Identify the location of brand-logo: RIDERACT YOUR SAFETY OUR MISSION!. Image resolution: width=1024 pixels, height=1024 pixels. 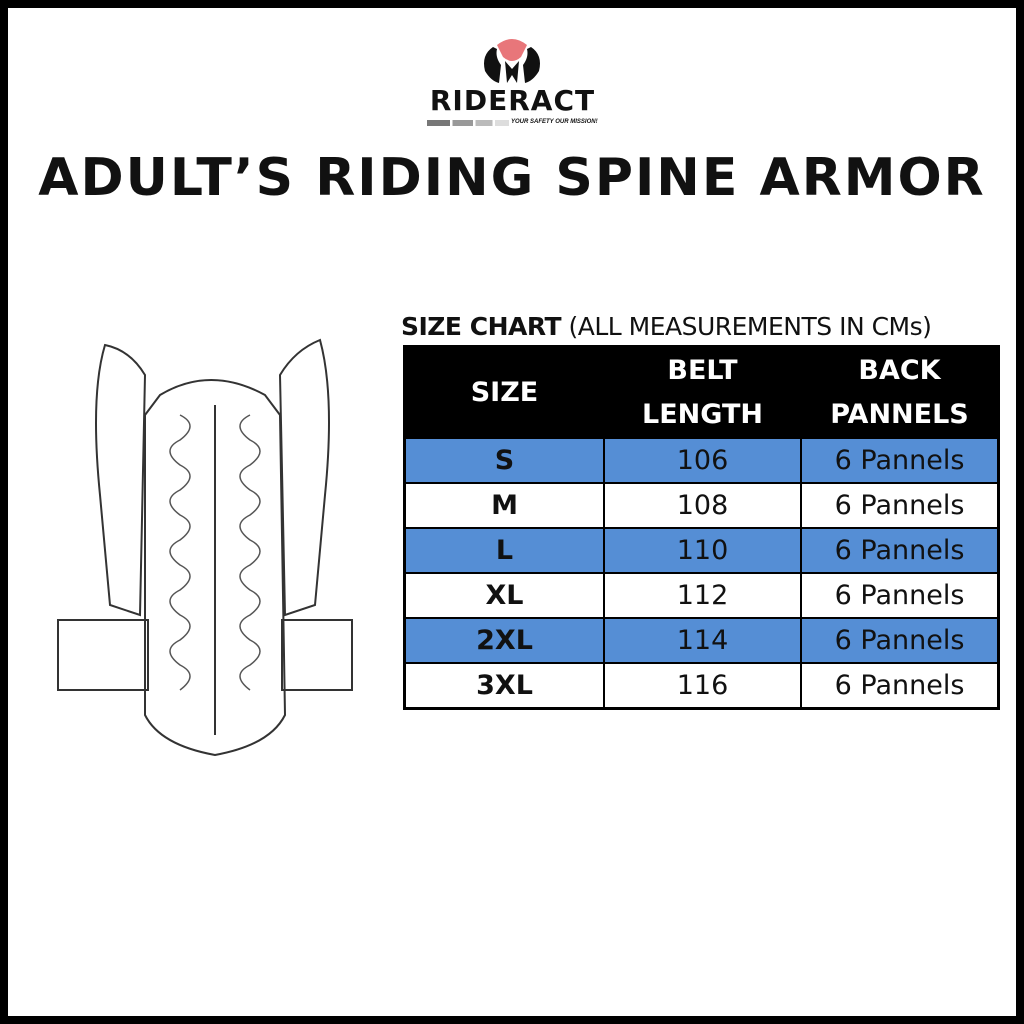
(515, 82).